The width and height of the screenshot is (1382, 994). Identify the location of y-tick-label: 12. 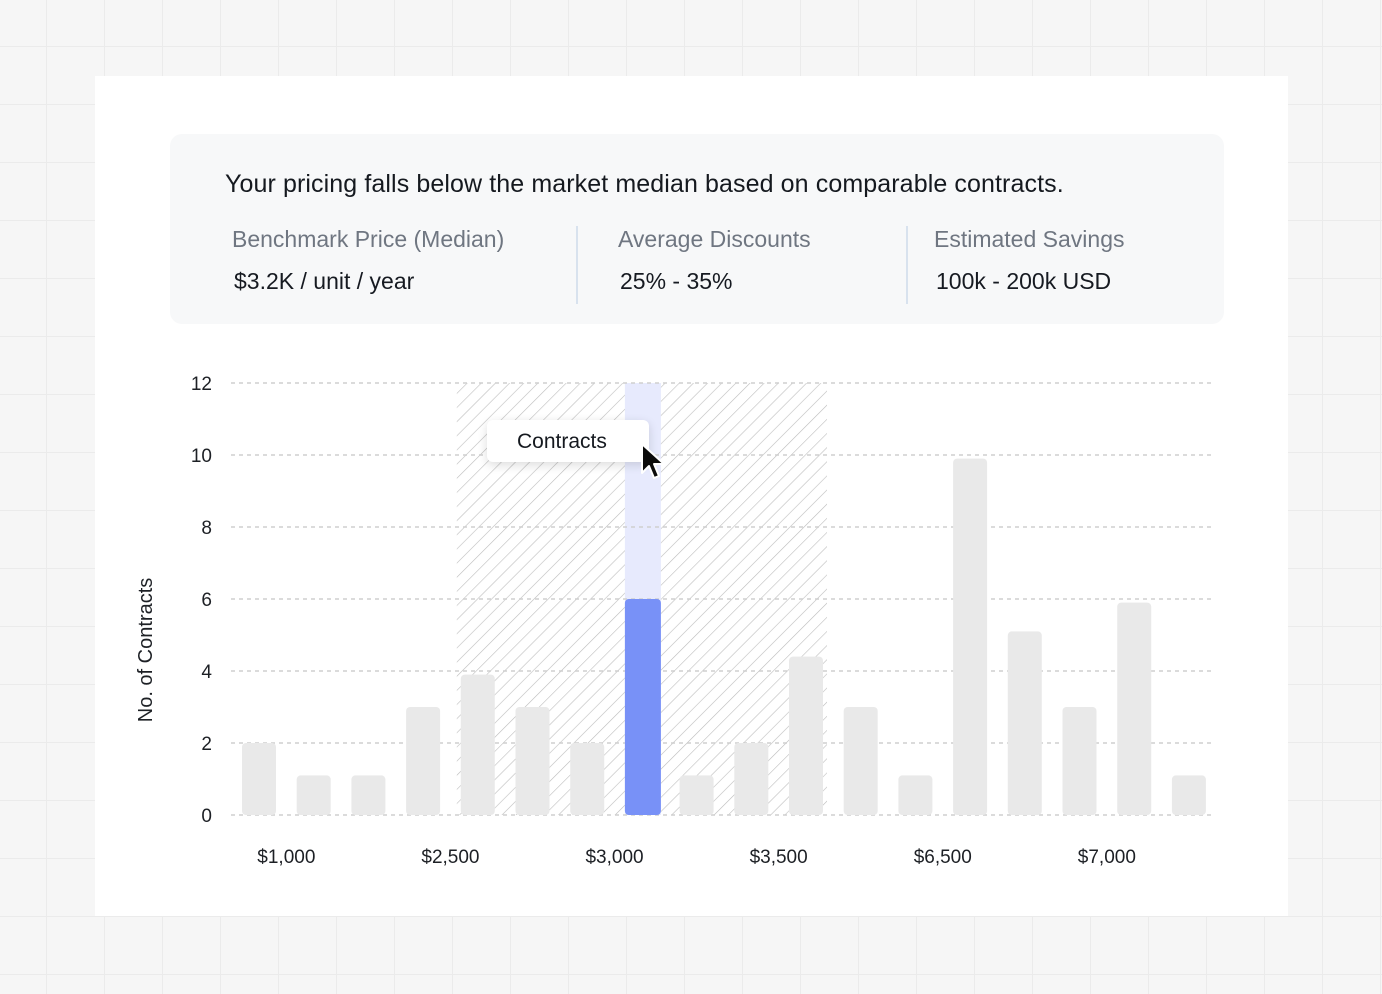
(201, 384).